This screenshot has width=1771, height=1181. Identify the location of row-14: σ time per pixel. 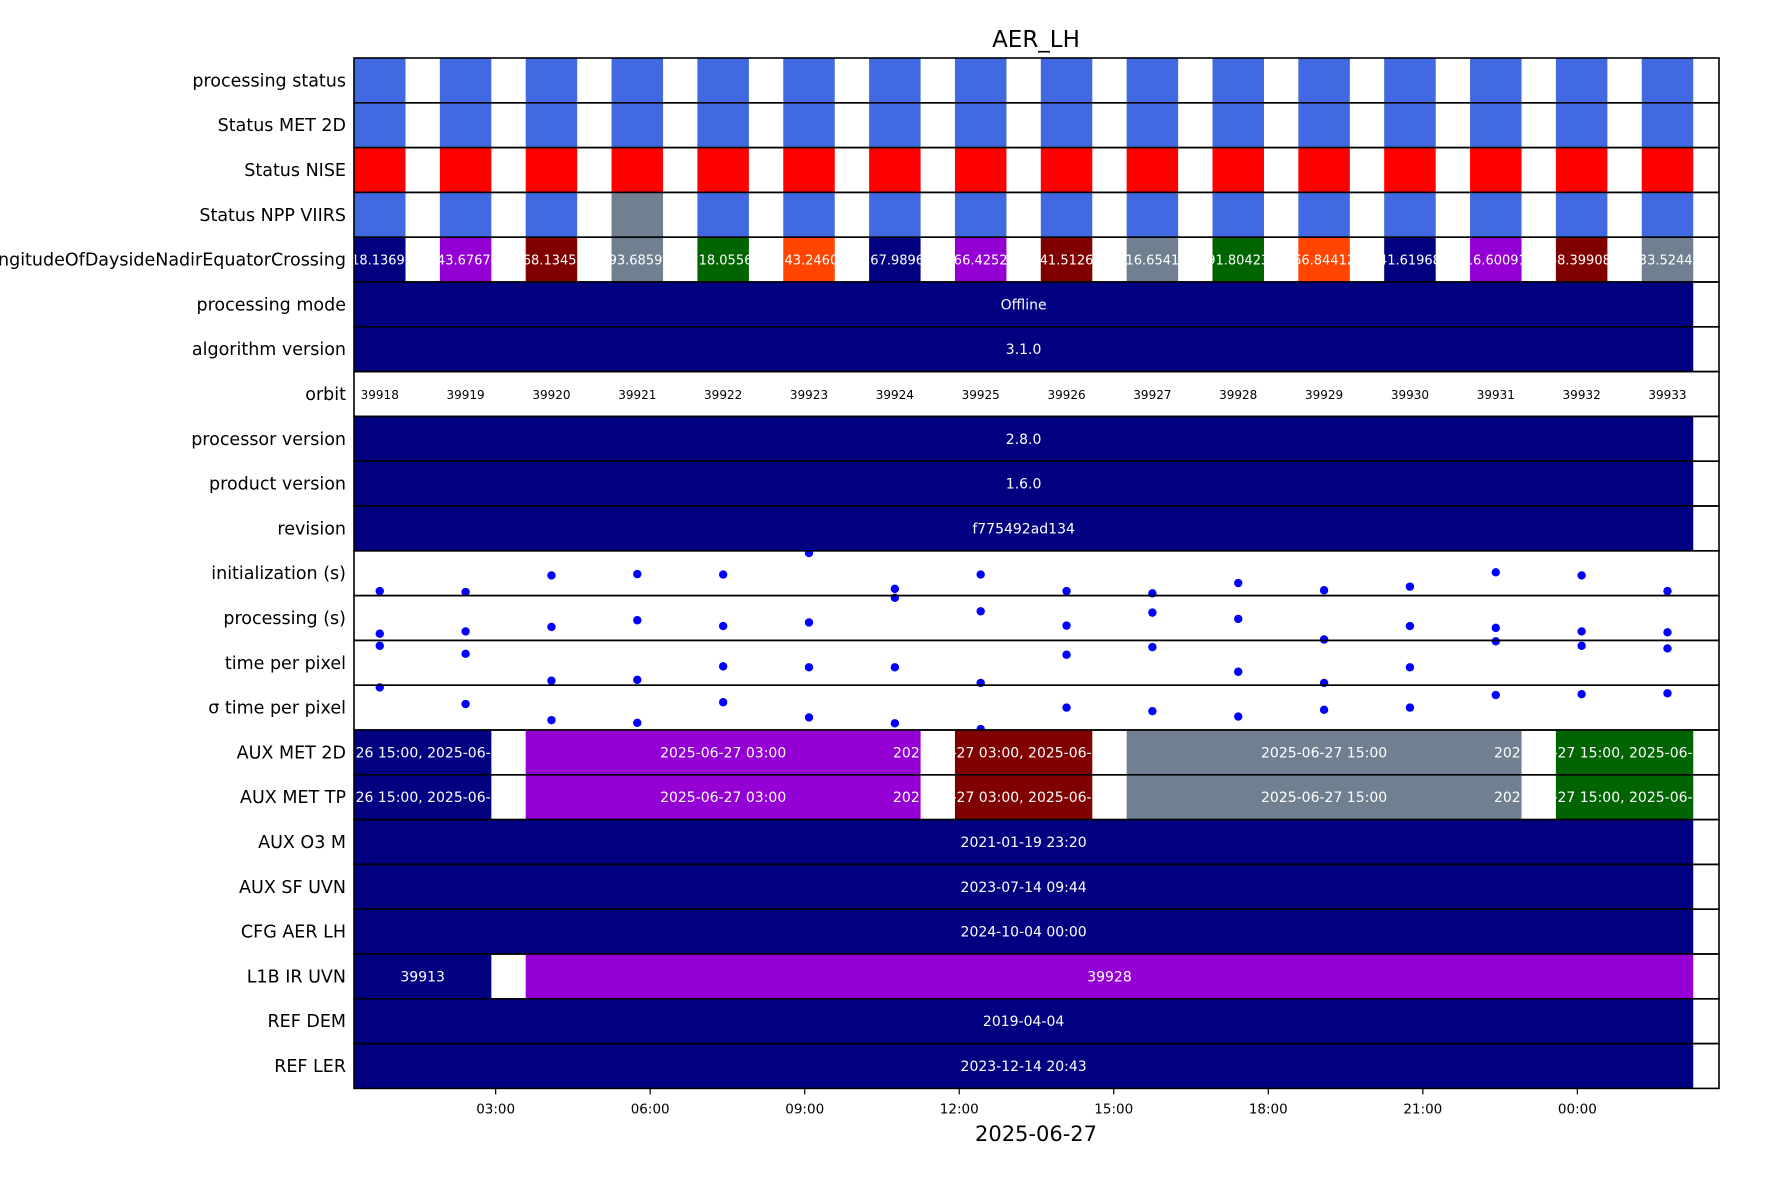
(964, 708).